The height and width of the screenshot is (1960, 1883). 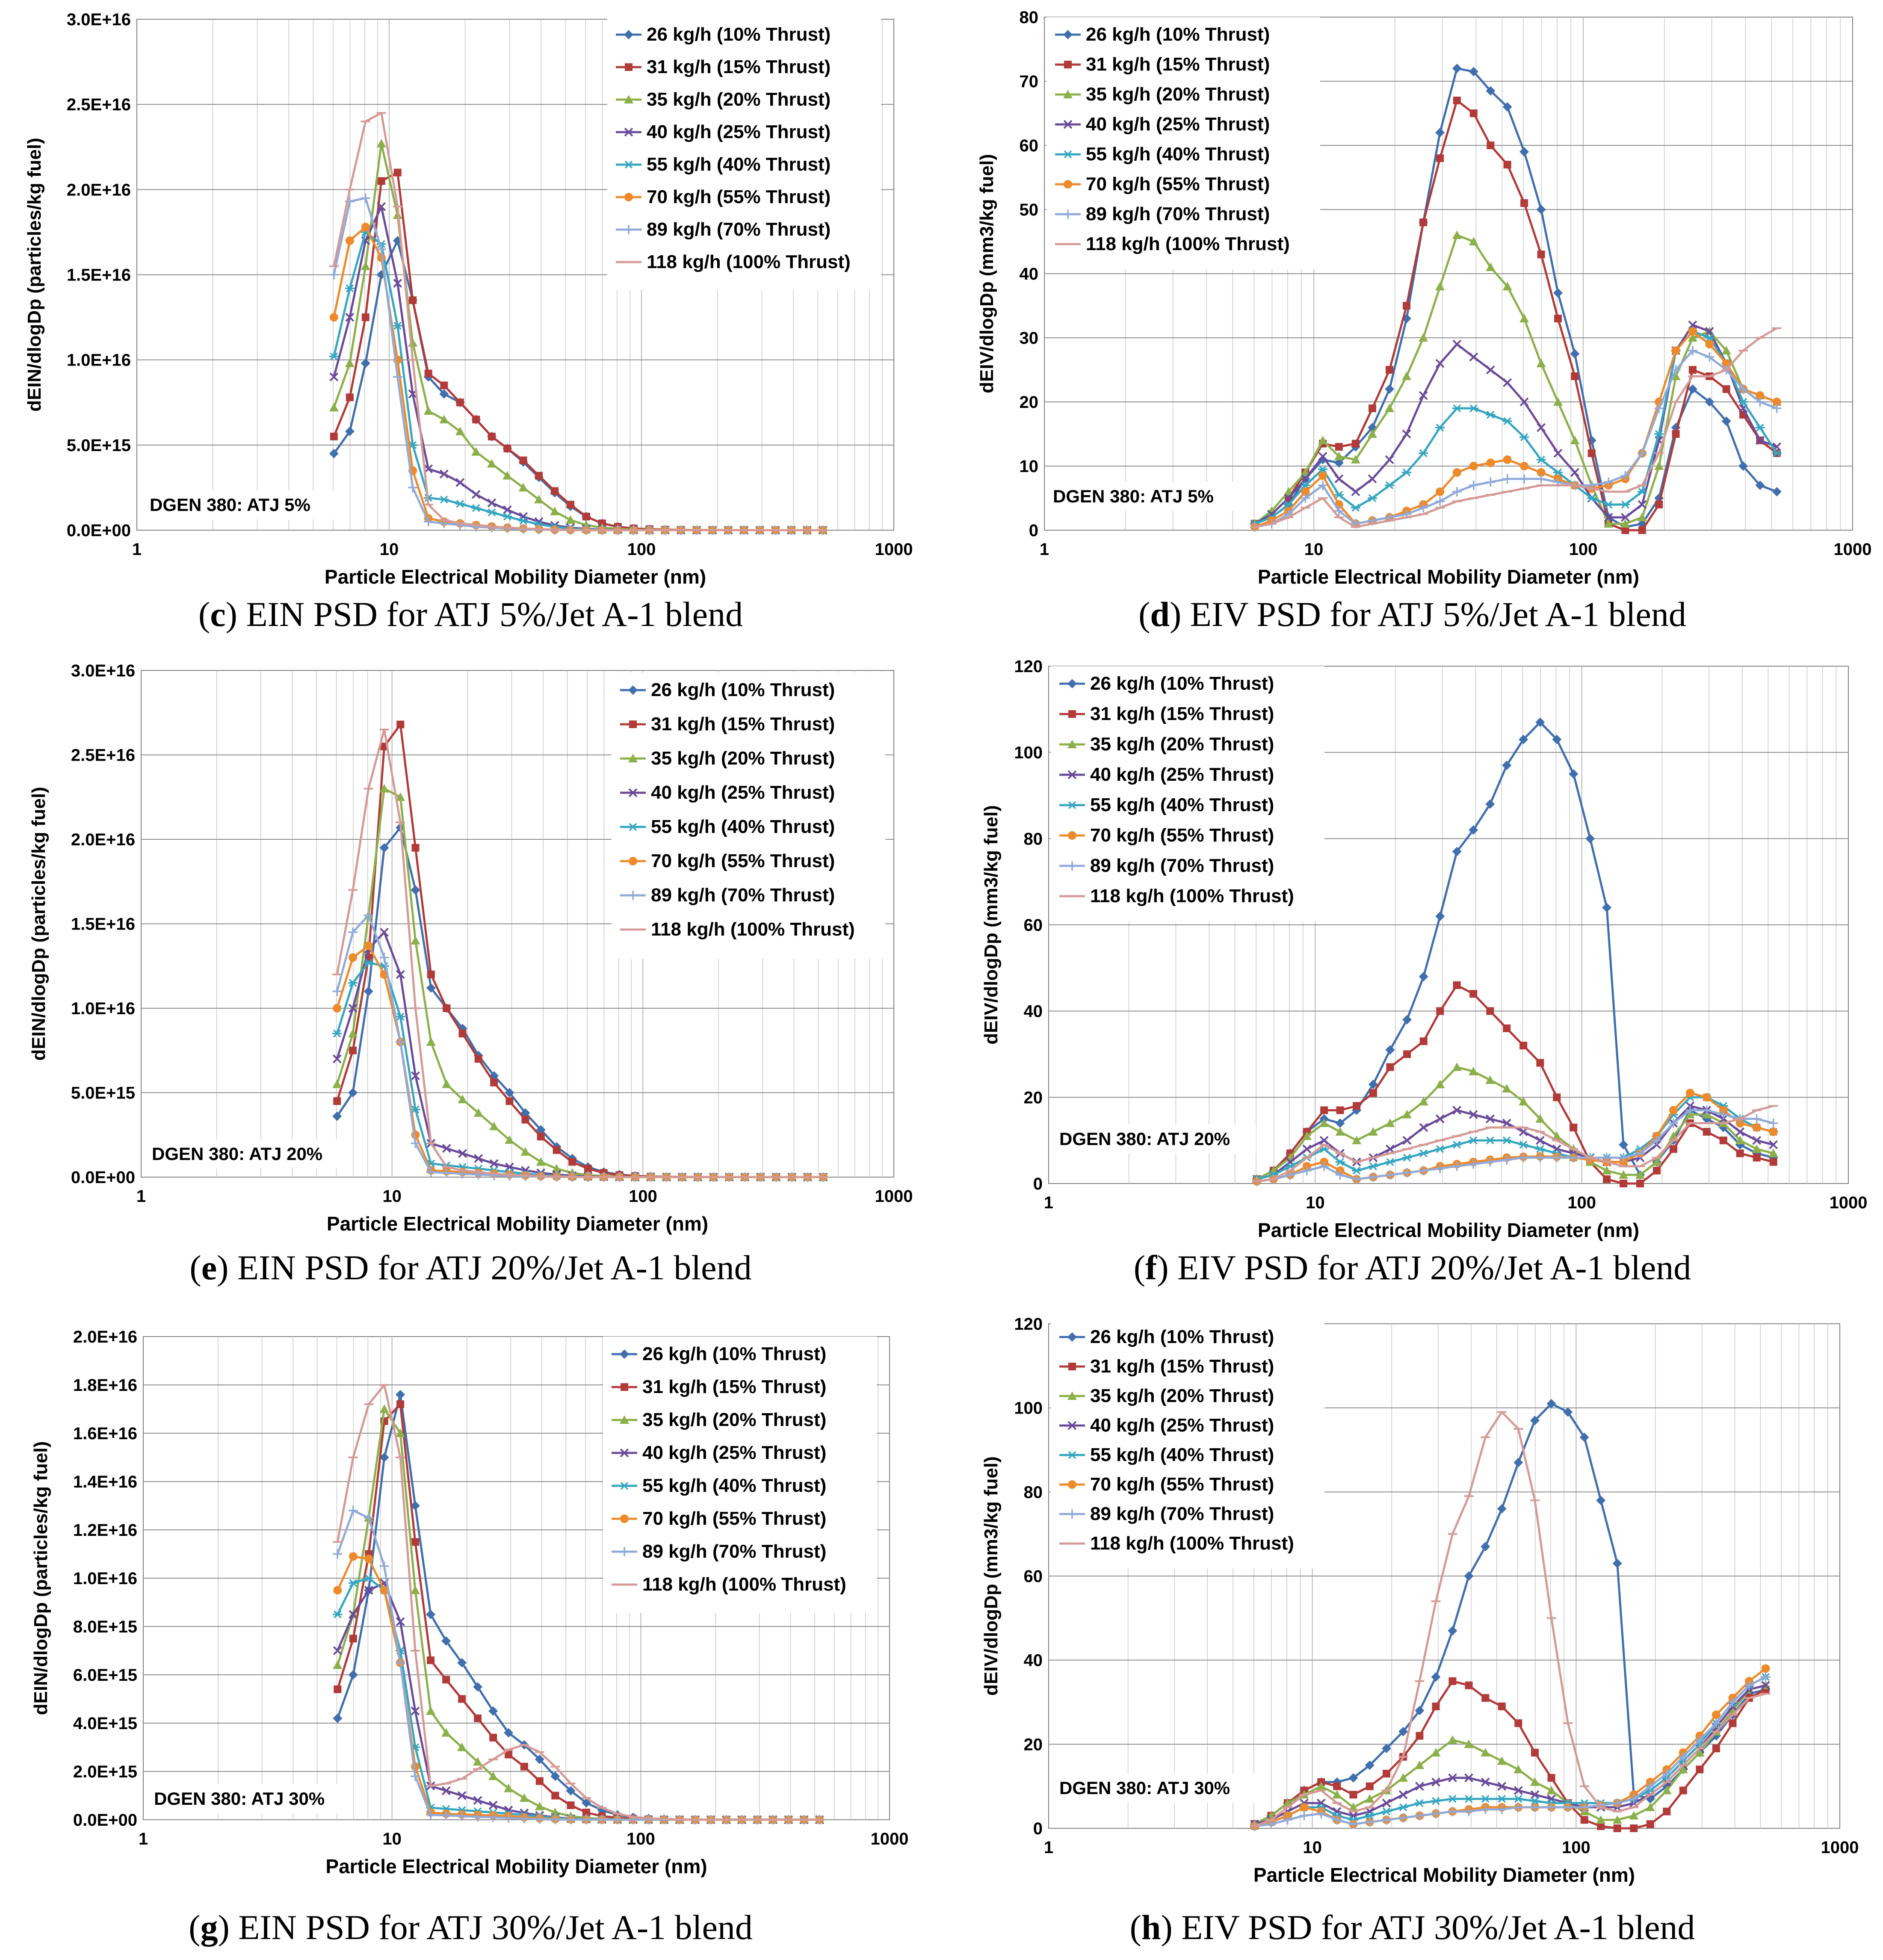 I want to click on y-axis-title: dEIV/dlogDp (mm3/kg fuel), so click(x=991, y=925).